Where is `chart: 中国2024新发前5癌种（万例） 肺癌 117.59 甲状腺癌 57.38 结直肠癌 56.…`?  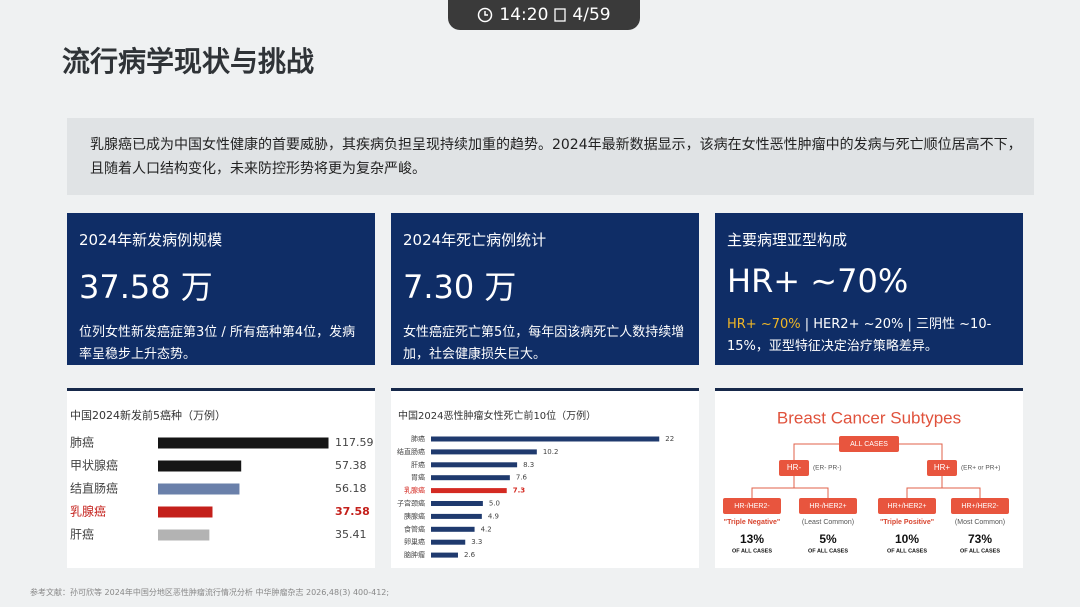
chart: 中国2024新发前5癌种（万例） 肺癌 117.59 甲状腺癌 57.38 结直肠癌 56.… is located at coordinates (222, 475).